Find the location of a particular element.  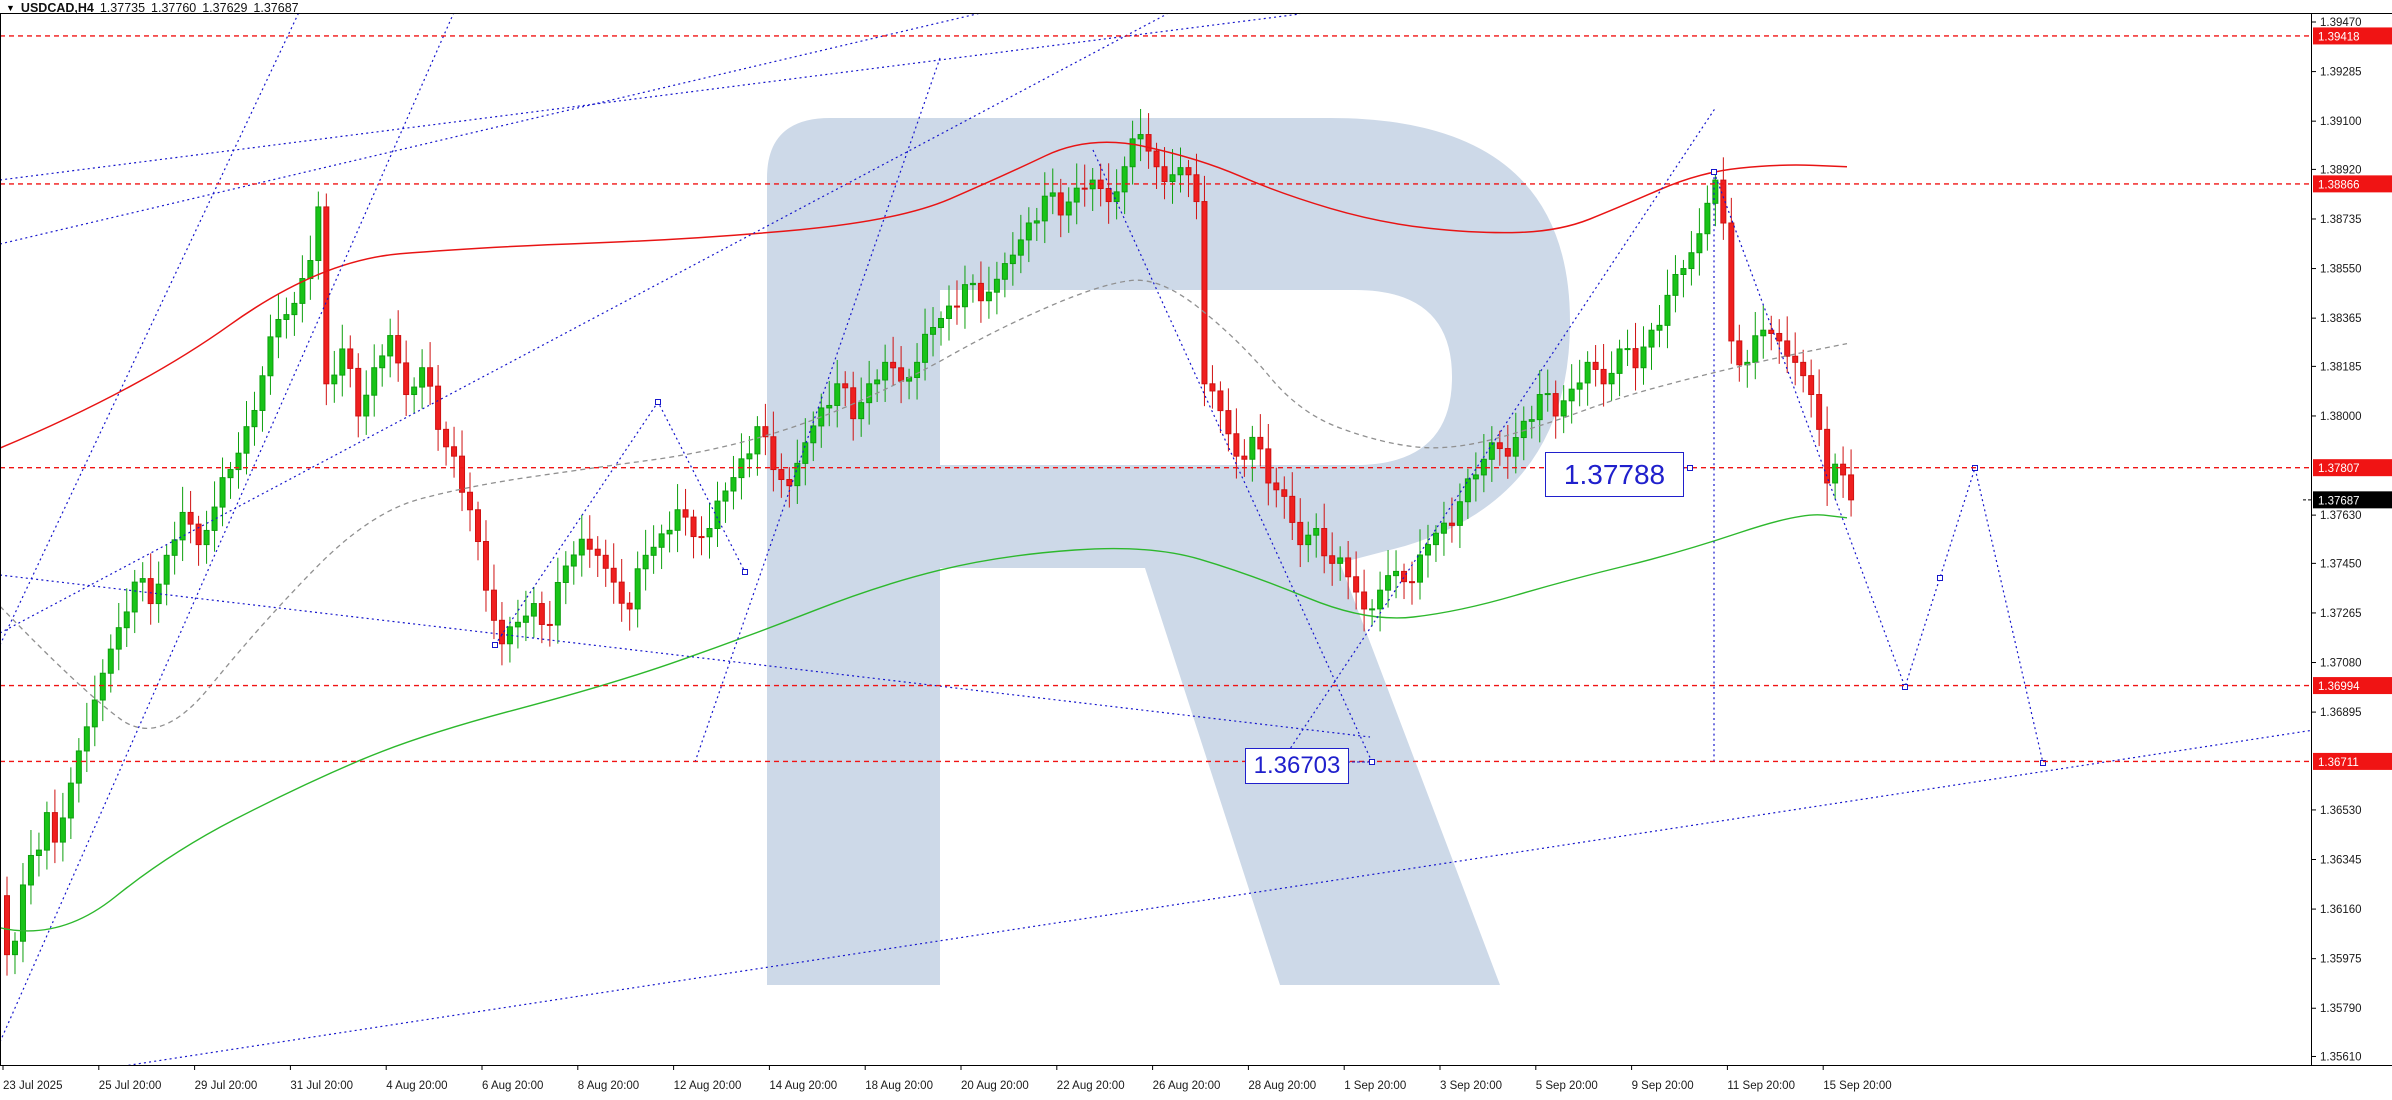

time-tick-label: 1 Sep 20:00 is located at coordinates (1375, 1086).